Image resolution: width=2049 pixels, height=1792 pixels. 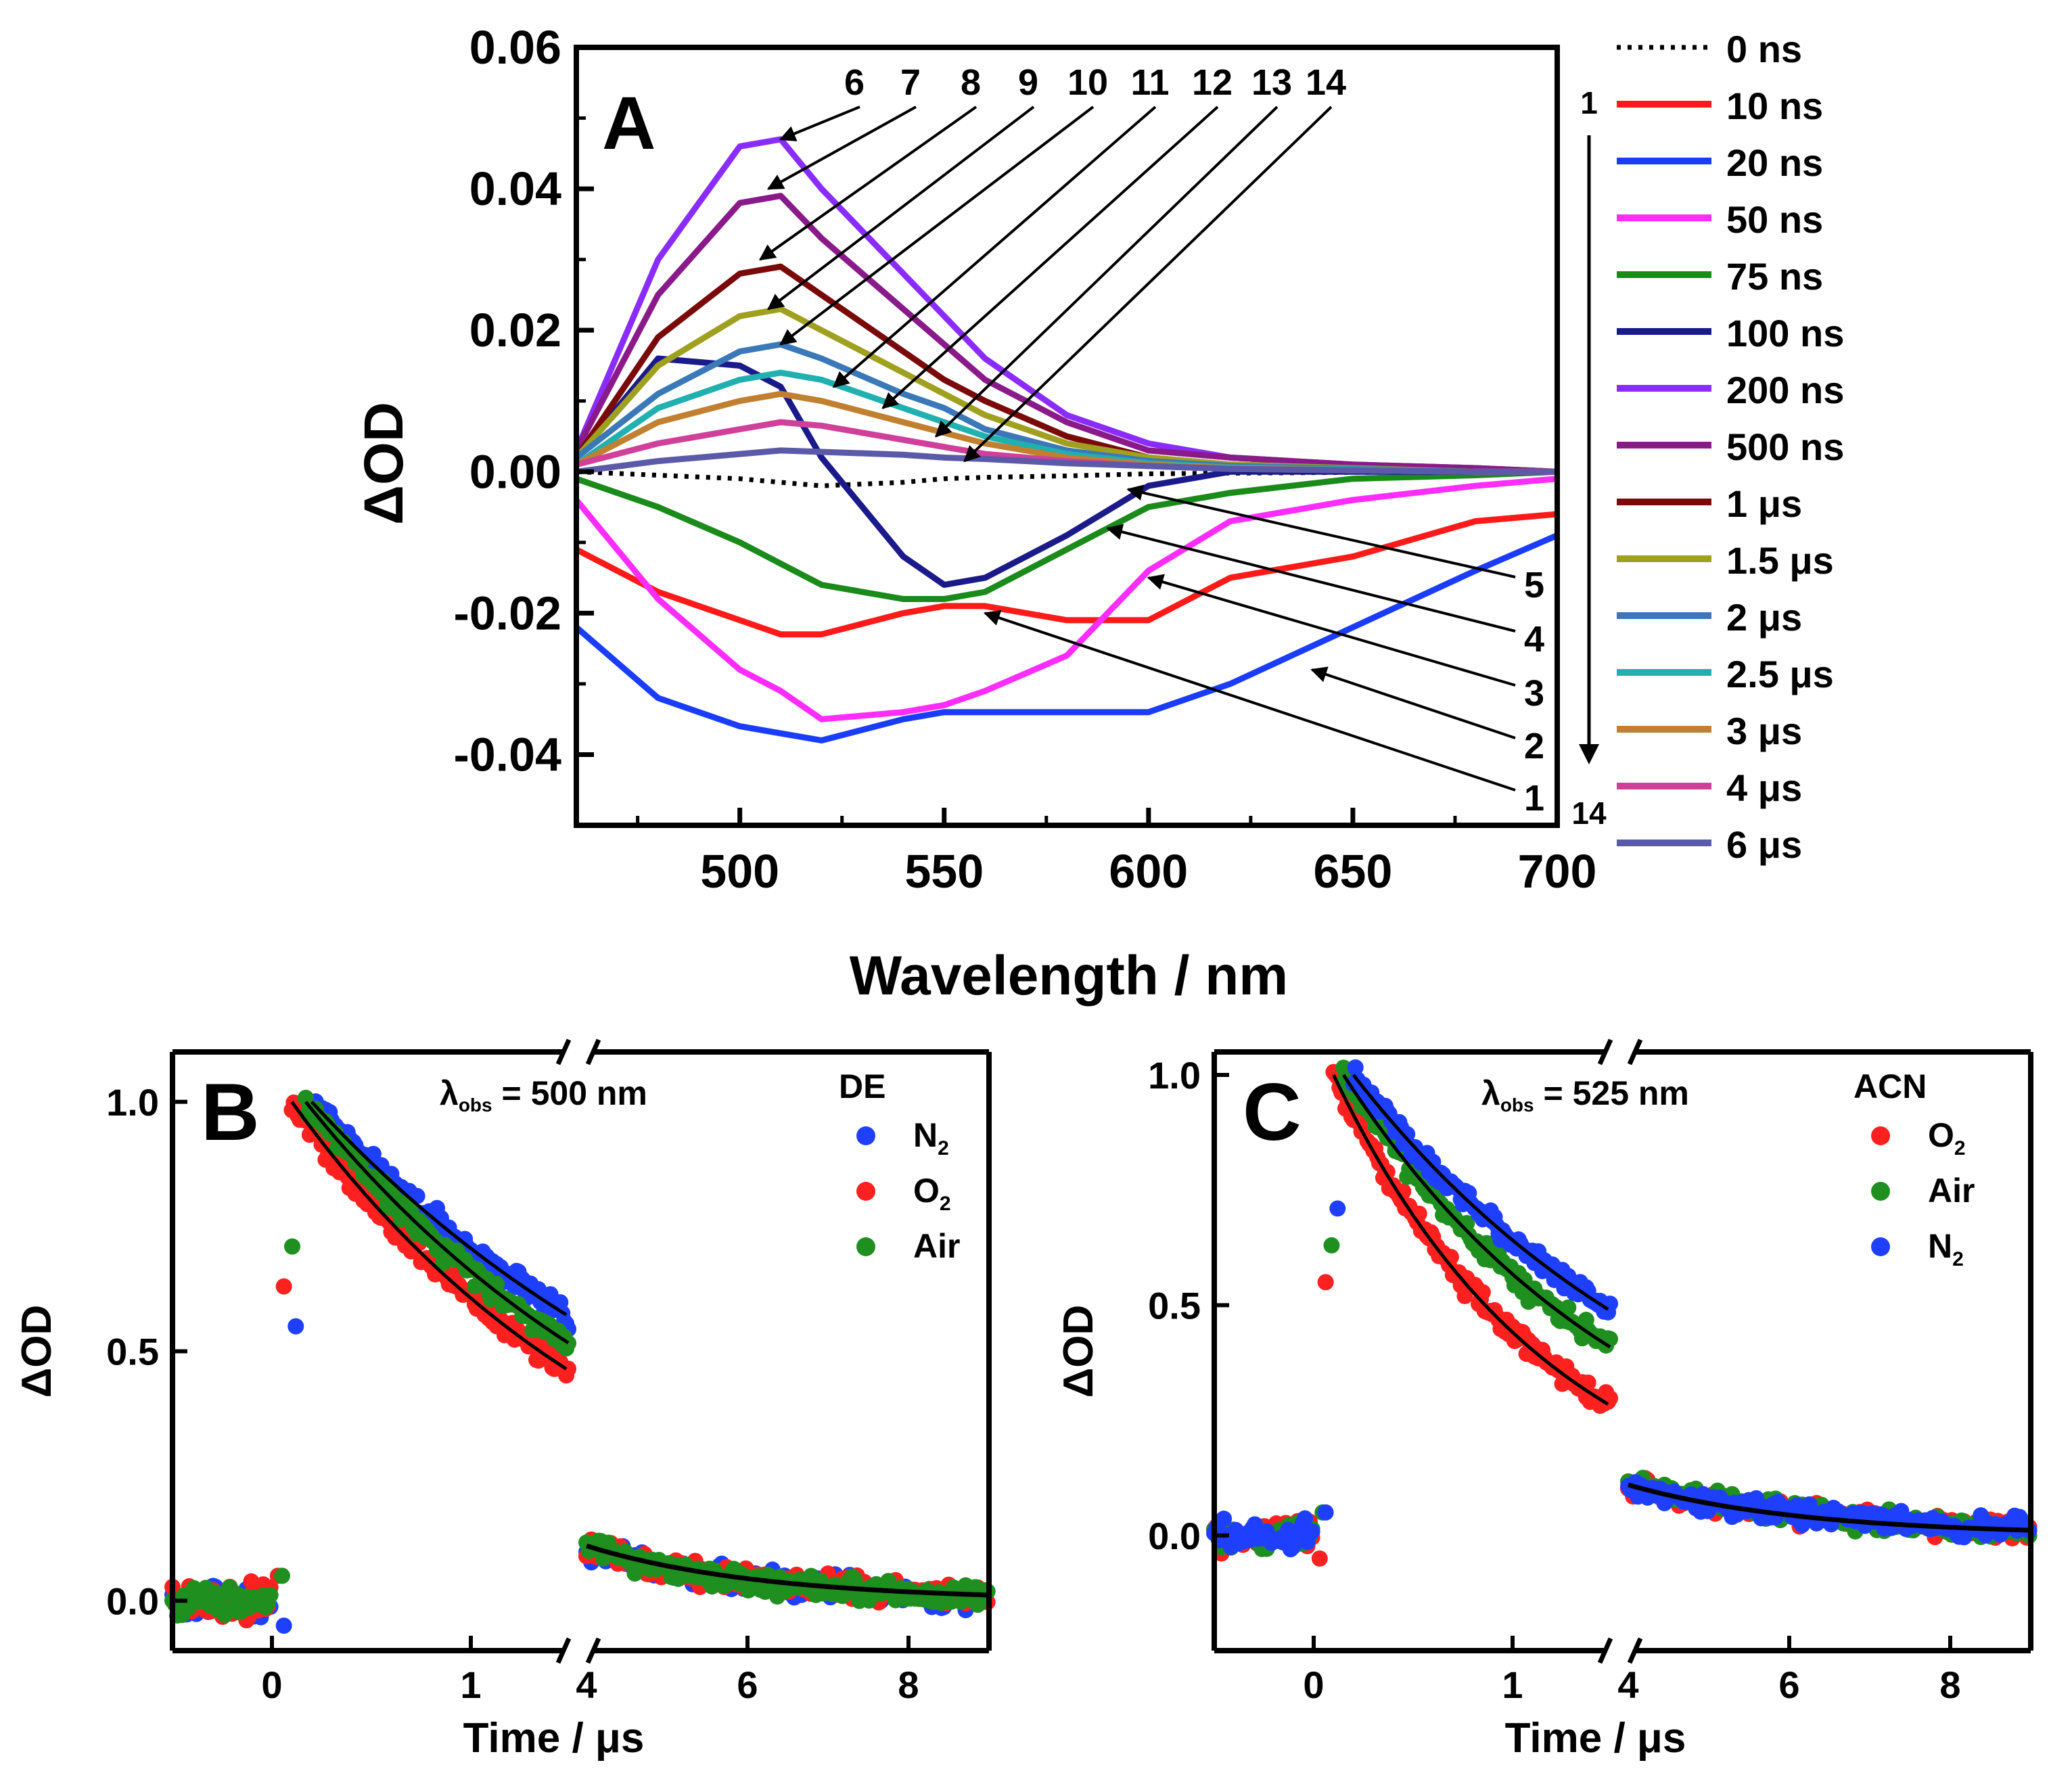 I want to click on fit-curve-late, so click(x=787, y=1570).